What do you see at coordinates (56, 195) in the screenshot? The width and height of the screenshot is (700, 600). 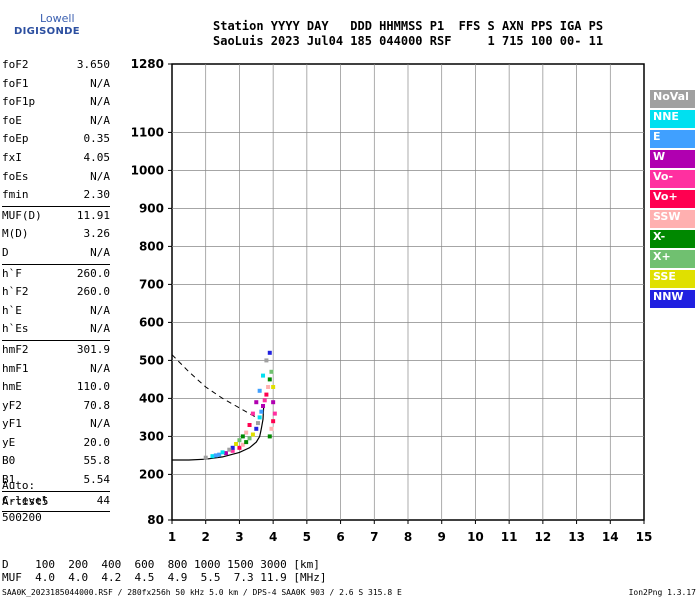 I see `param-row: fmin 2.30` at bounding box center [56, 195].